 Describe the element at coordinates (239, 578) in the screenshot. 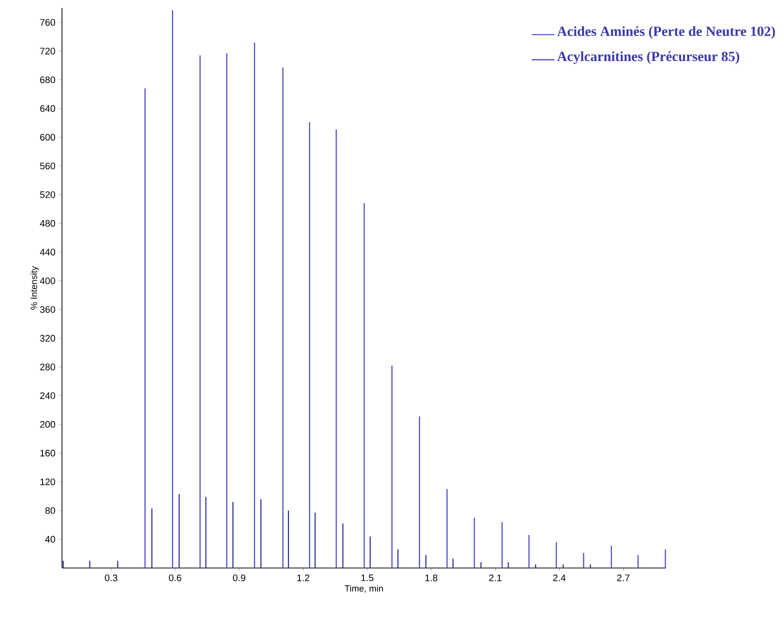

I see `x-tick-label: 0.9` at that location.